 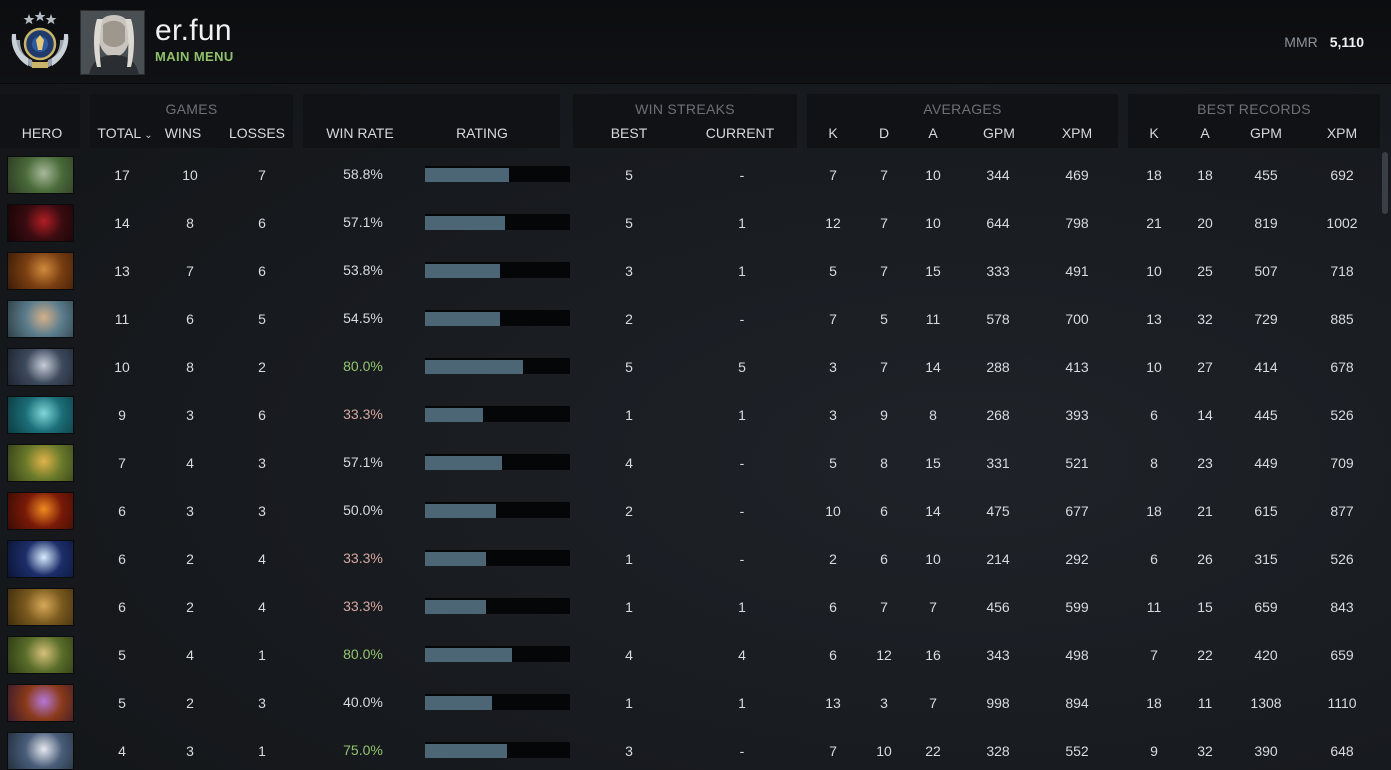 What do you see at coordinates (1342, 607) in the screenshot?
I see `cell-bxpm: 843` at bounding box center [1342, 607].